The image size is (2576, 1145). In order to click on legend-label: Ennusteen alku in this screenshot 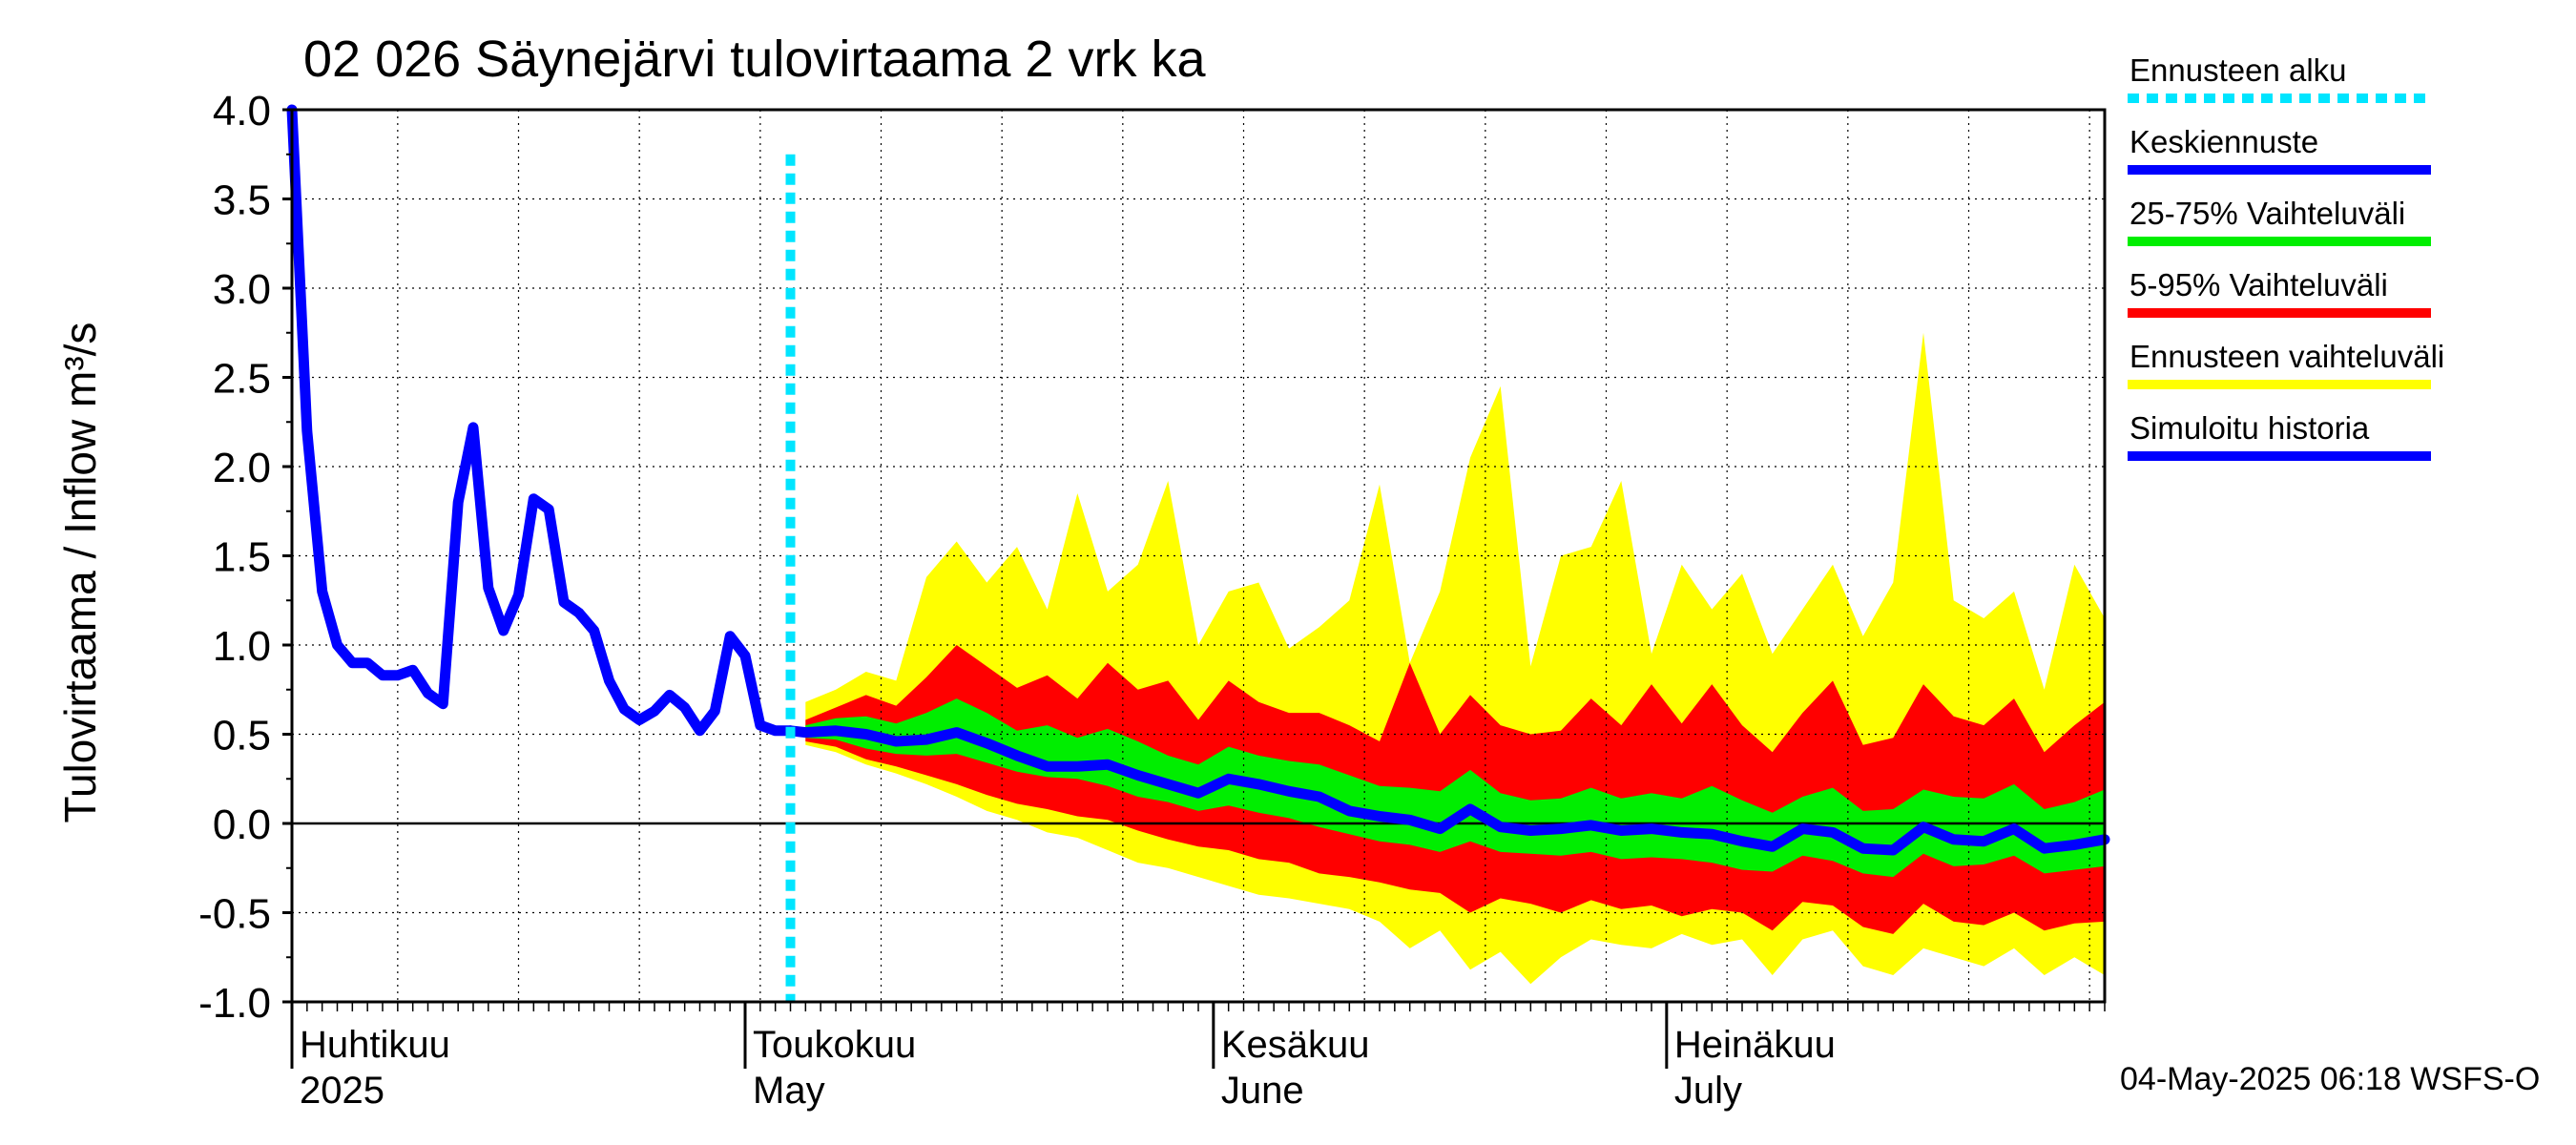, I will do `click(2238, 70)`.